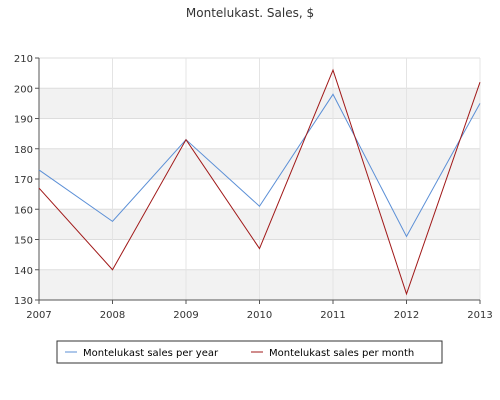 The image size is (500, 400). Describe the element at coordinates (23, 120) in the screenshot. I see `y-tick-label: 190` at that location.